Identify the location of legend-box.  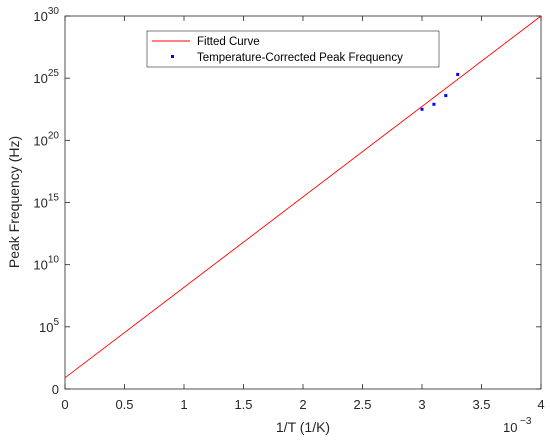
(293, 49).